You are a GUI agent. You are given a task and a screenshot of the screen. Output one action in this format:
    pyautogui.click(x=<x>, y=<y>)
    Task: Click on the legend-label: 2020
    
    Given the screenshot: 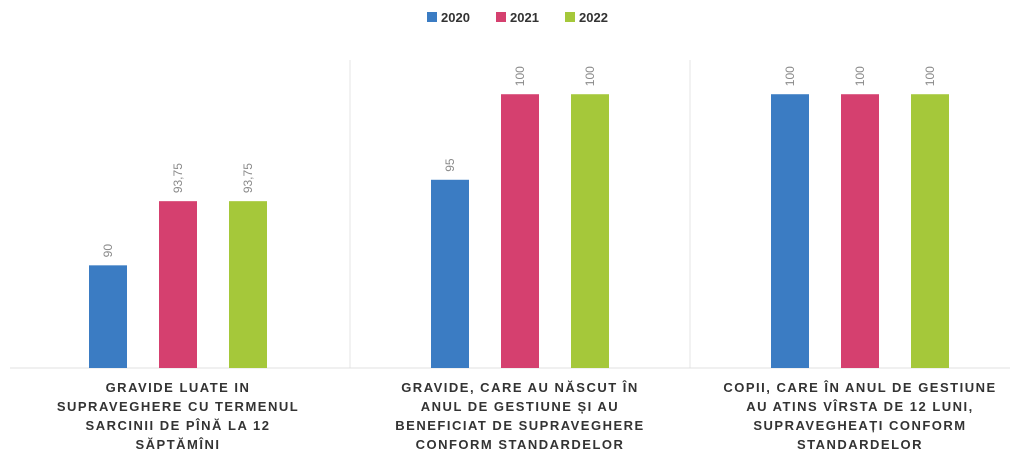 What is the action you would take?
    pyautogui.click(x=455, y=17)
    